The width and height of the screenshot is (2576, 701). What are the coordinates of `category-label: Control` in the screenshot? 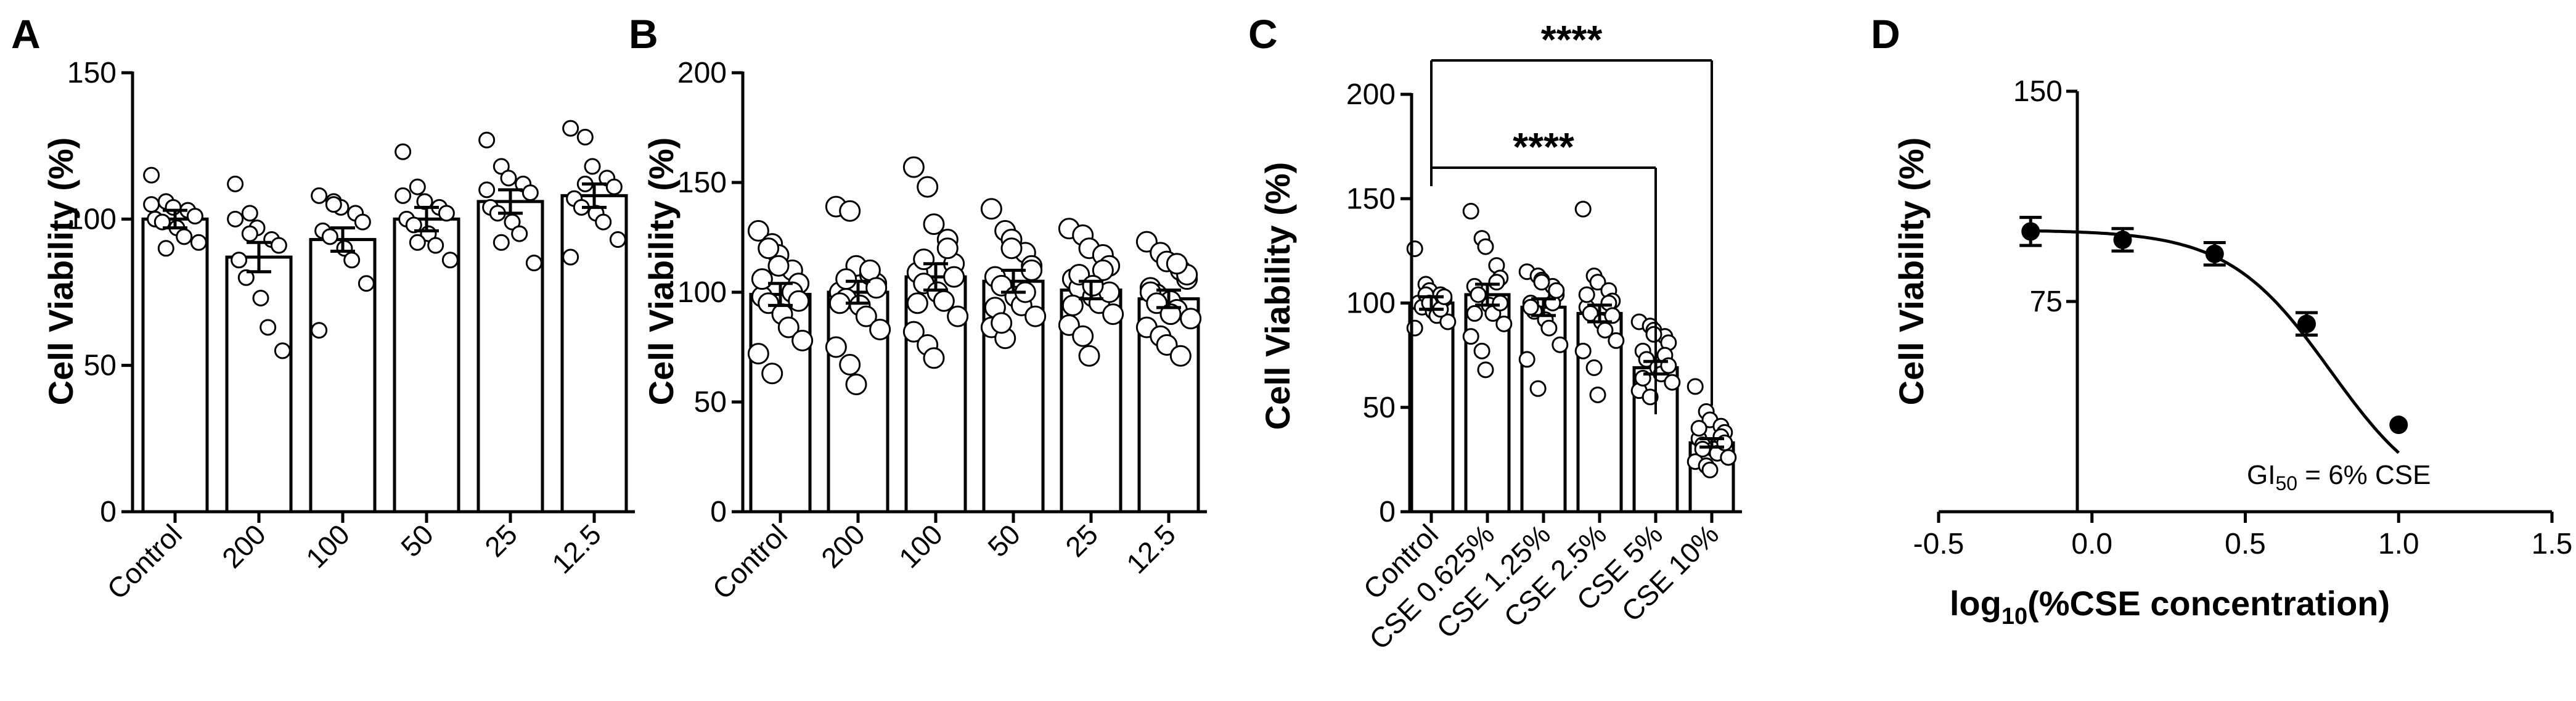 It's located at (749, 562).